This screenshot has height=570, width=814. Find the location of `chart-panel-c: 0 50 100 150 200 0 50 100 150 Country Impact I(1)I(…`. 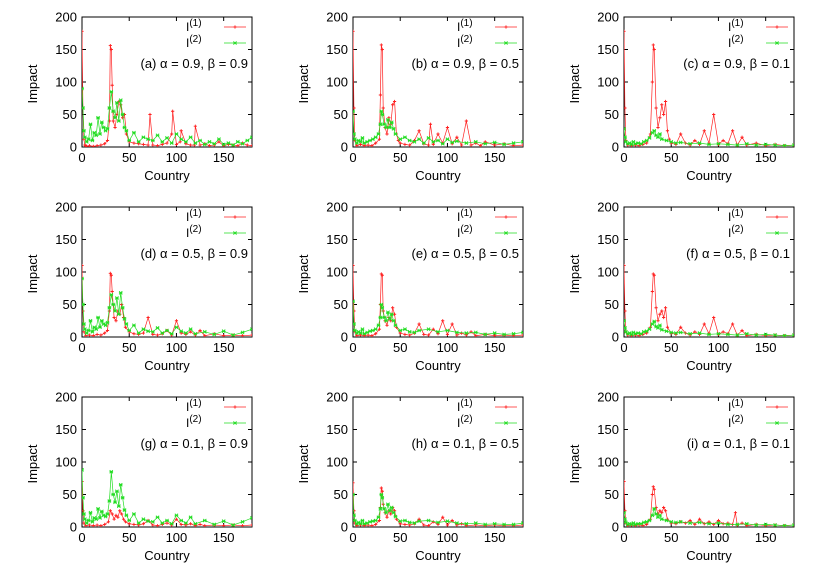

chart-panel-c: 0 50 100 150 200 0 50 100 150 Country Impact I(1)I(… is located at coordinates (681, 96).